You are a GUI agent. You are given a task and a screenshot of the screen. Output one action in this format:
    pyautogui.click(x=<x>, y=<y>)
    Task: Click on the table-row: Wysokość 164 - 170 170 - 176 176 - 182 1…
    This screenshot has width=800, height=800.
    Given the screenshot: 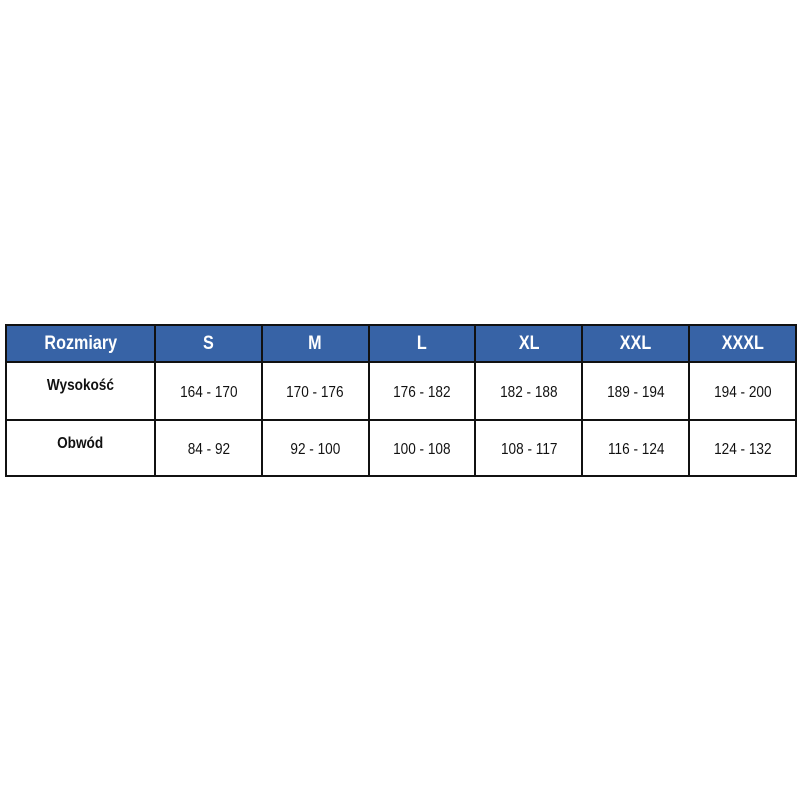 What is the action you would take?
    pyautogui.click(x=401, y=391)
    